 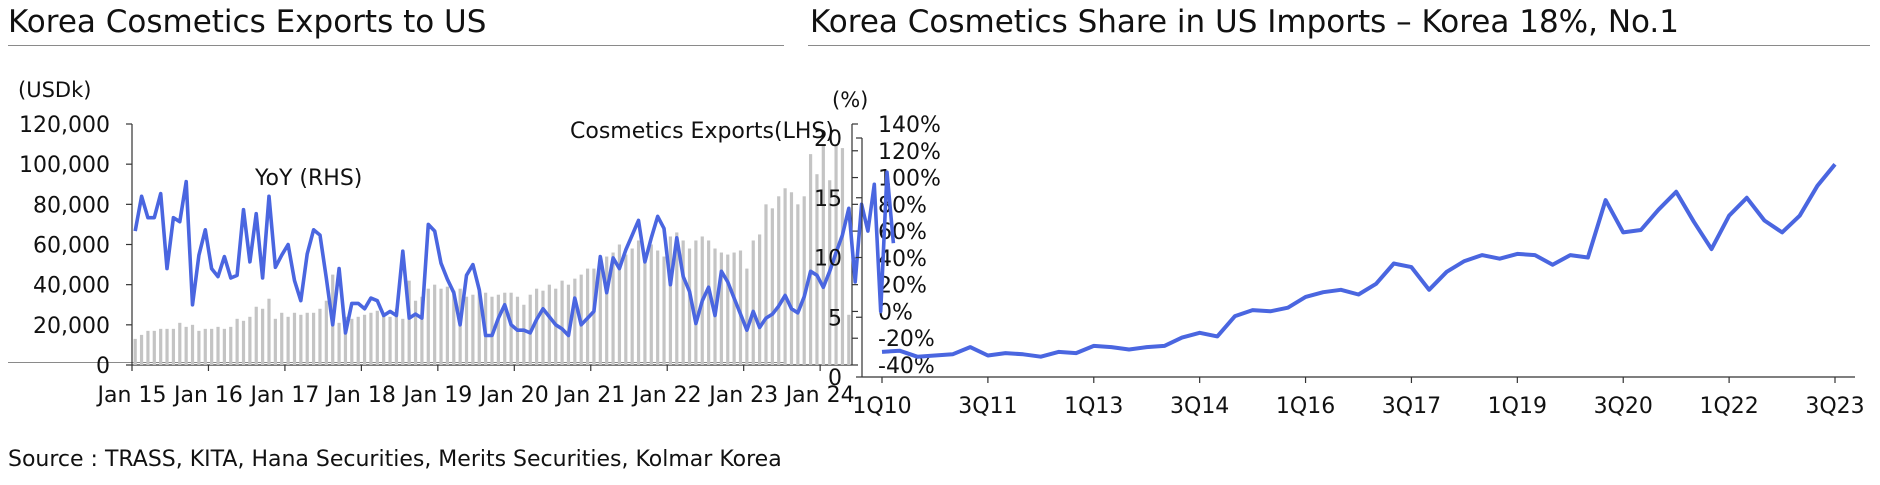 I want to click on right-title-rule, so click(x=1339, y=45).